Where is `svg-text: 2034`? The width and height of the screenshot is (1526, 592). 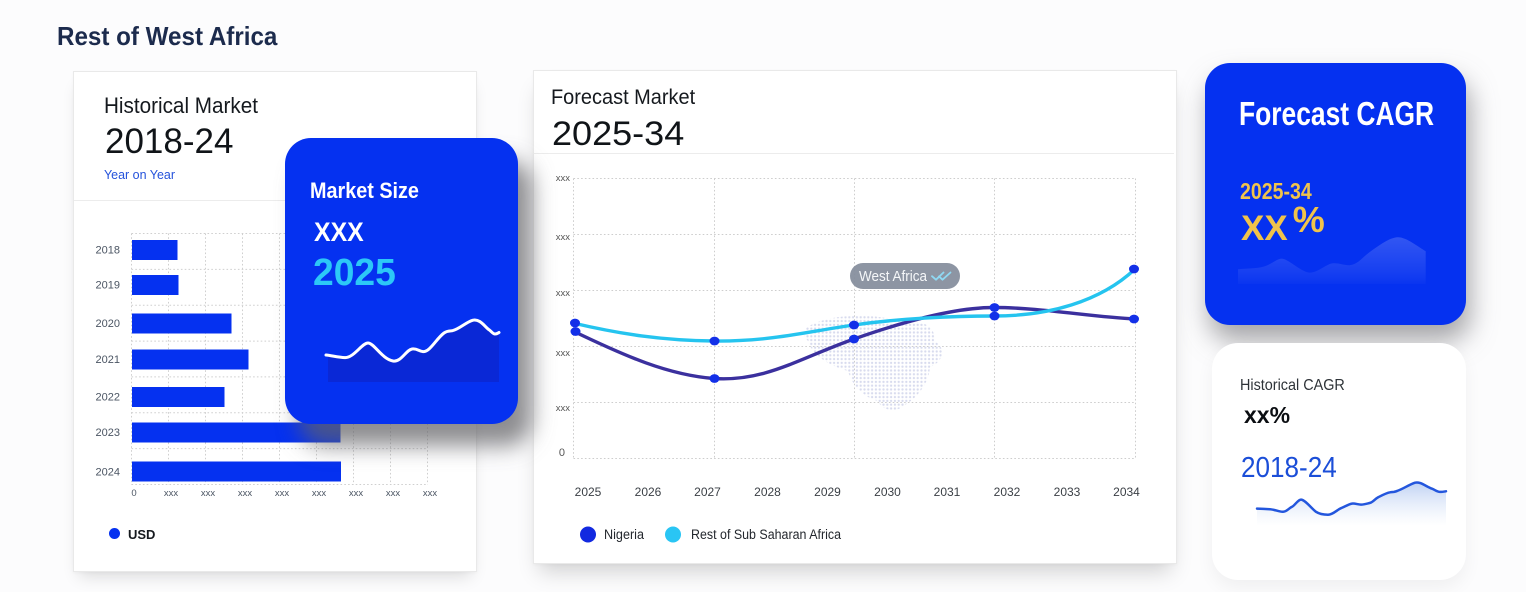
svg-text: 2034 is located at coordinates (1126, 492).